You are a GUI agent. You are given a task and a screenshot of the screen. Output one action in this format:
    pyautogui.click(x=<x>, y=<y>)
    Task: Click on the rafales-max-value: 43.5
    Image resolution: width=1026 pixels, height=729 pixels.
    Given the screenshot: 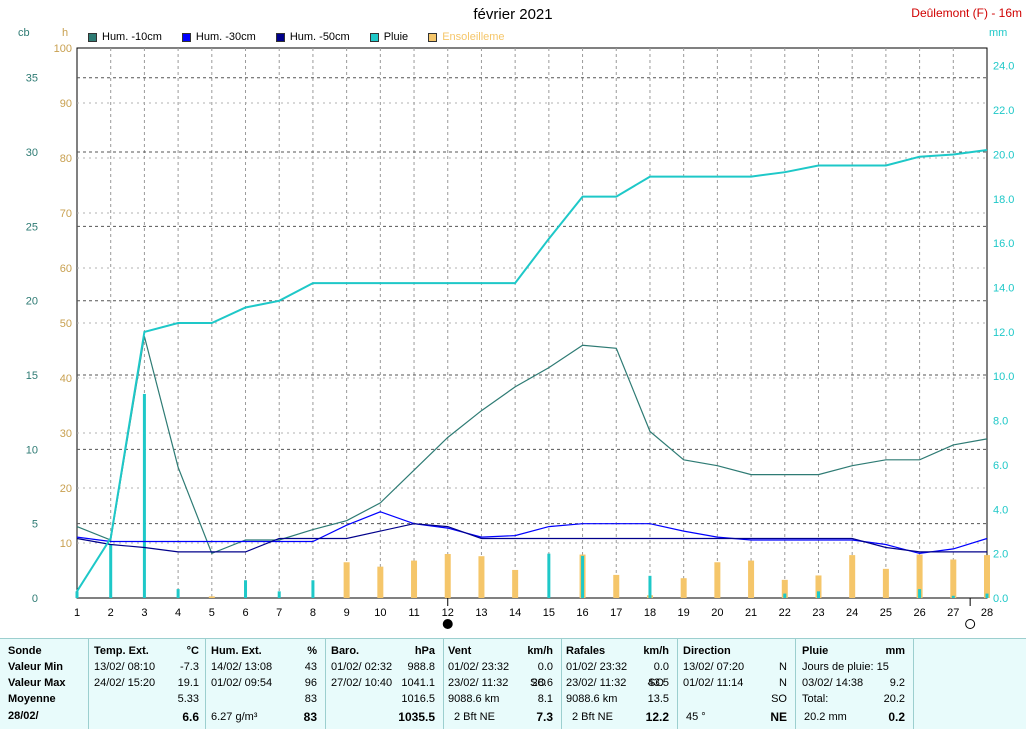 What is the action you would take?
    pyautogui.click(x=658, y=683)
    